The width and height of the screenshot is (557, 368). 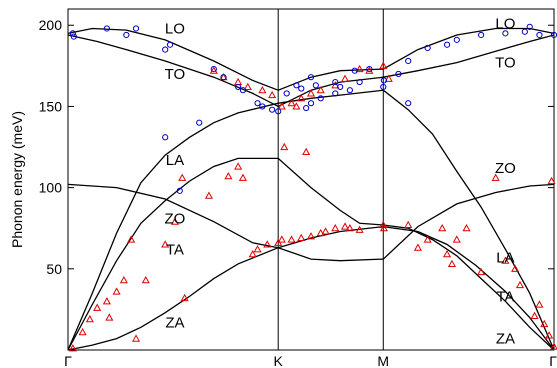 I want to click on branch-label-to: TO, so click(x=175, y=74).